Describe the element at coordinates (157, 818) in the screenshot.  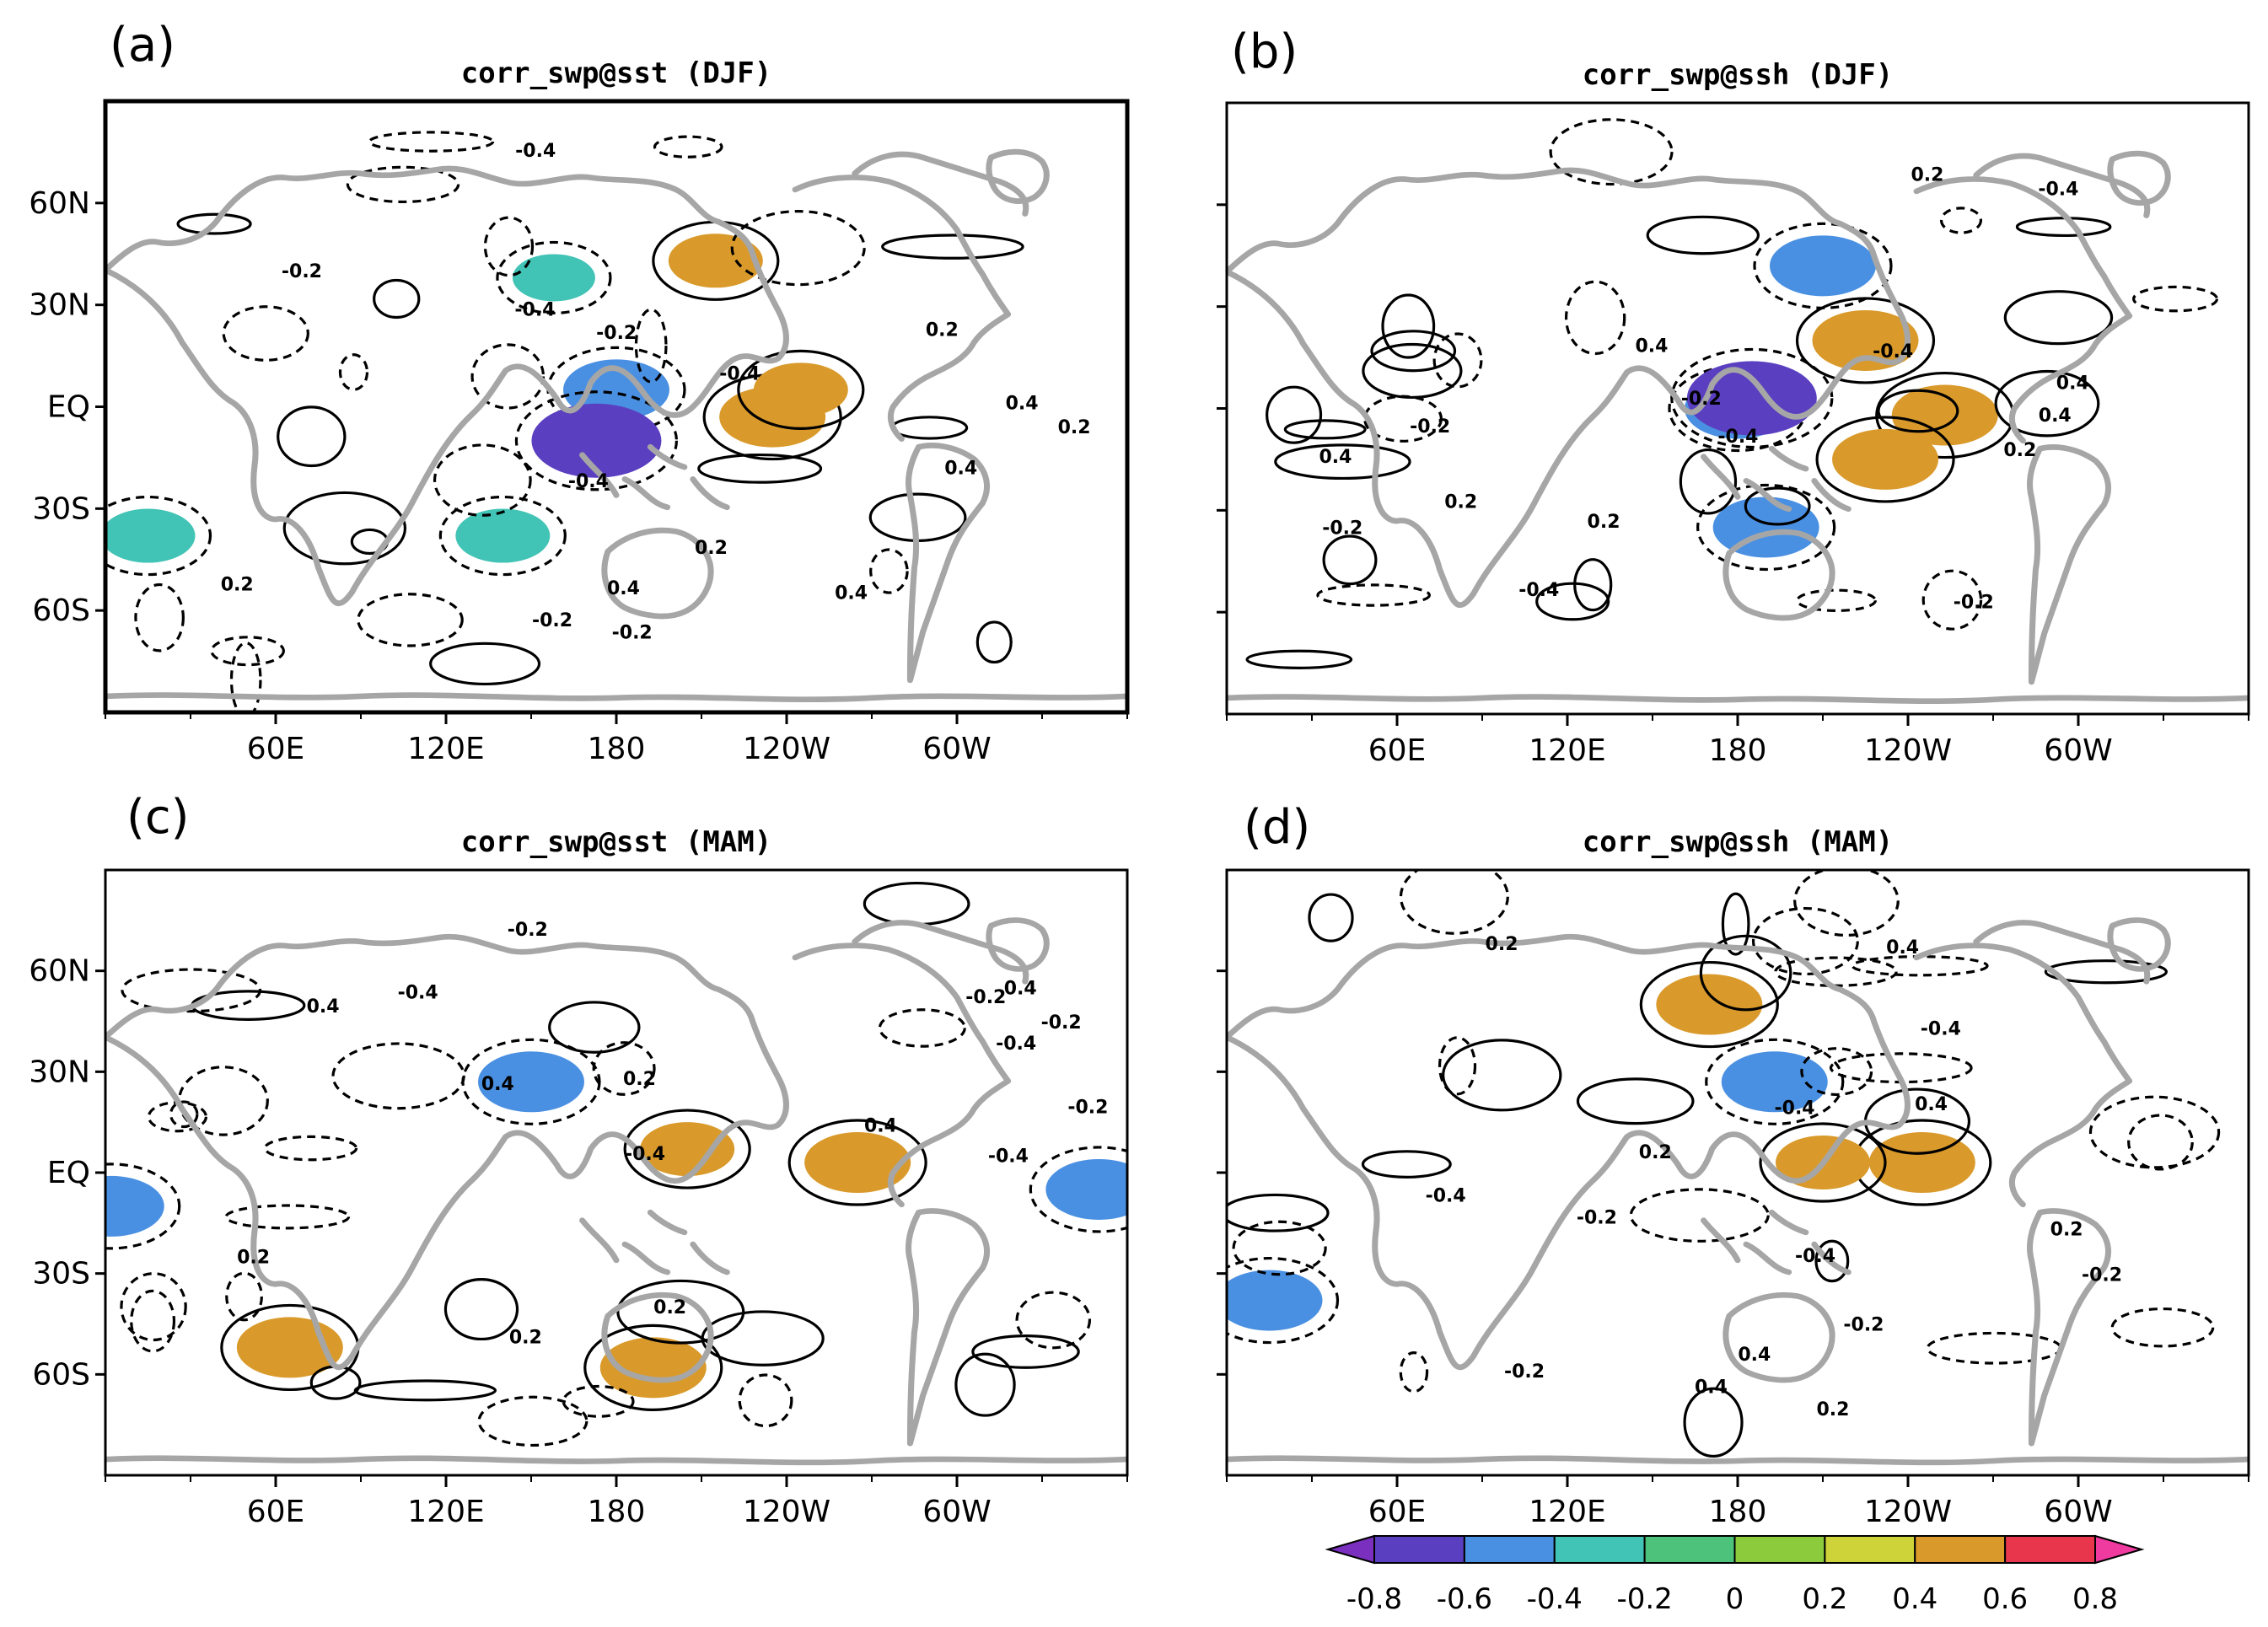
I see `panel-label: (c)` at that location.